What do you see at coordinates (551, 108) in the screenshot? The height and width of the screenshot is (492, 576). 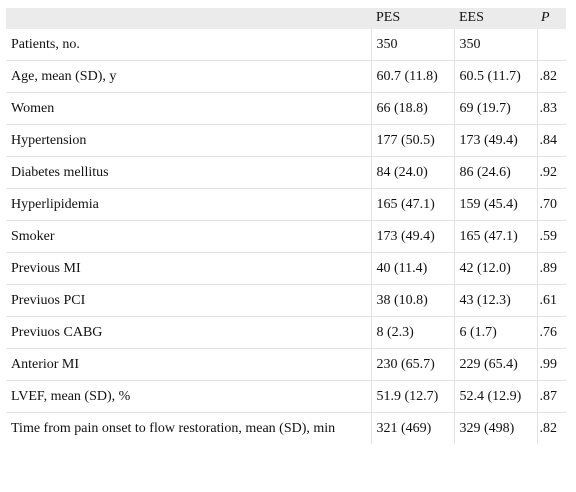 I see `p-value: .83` at bounding box center [551, 108].